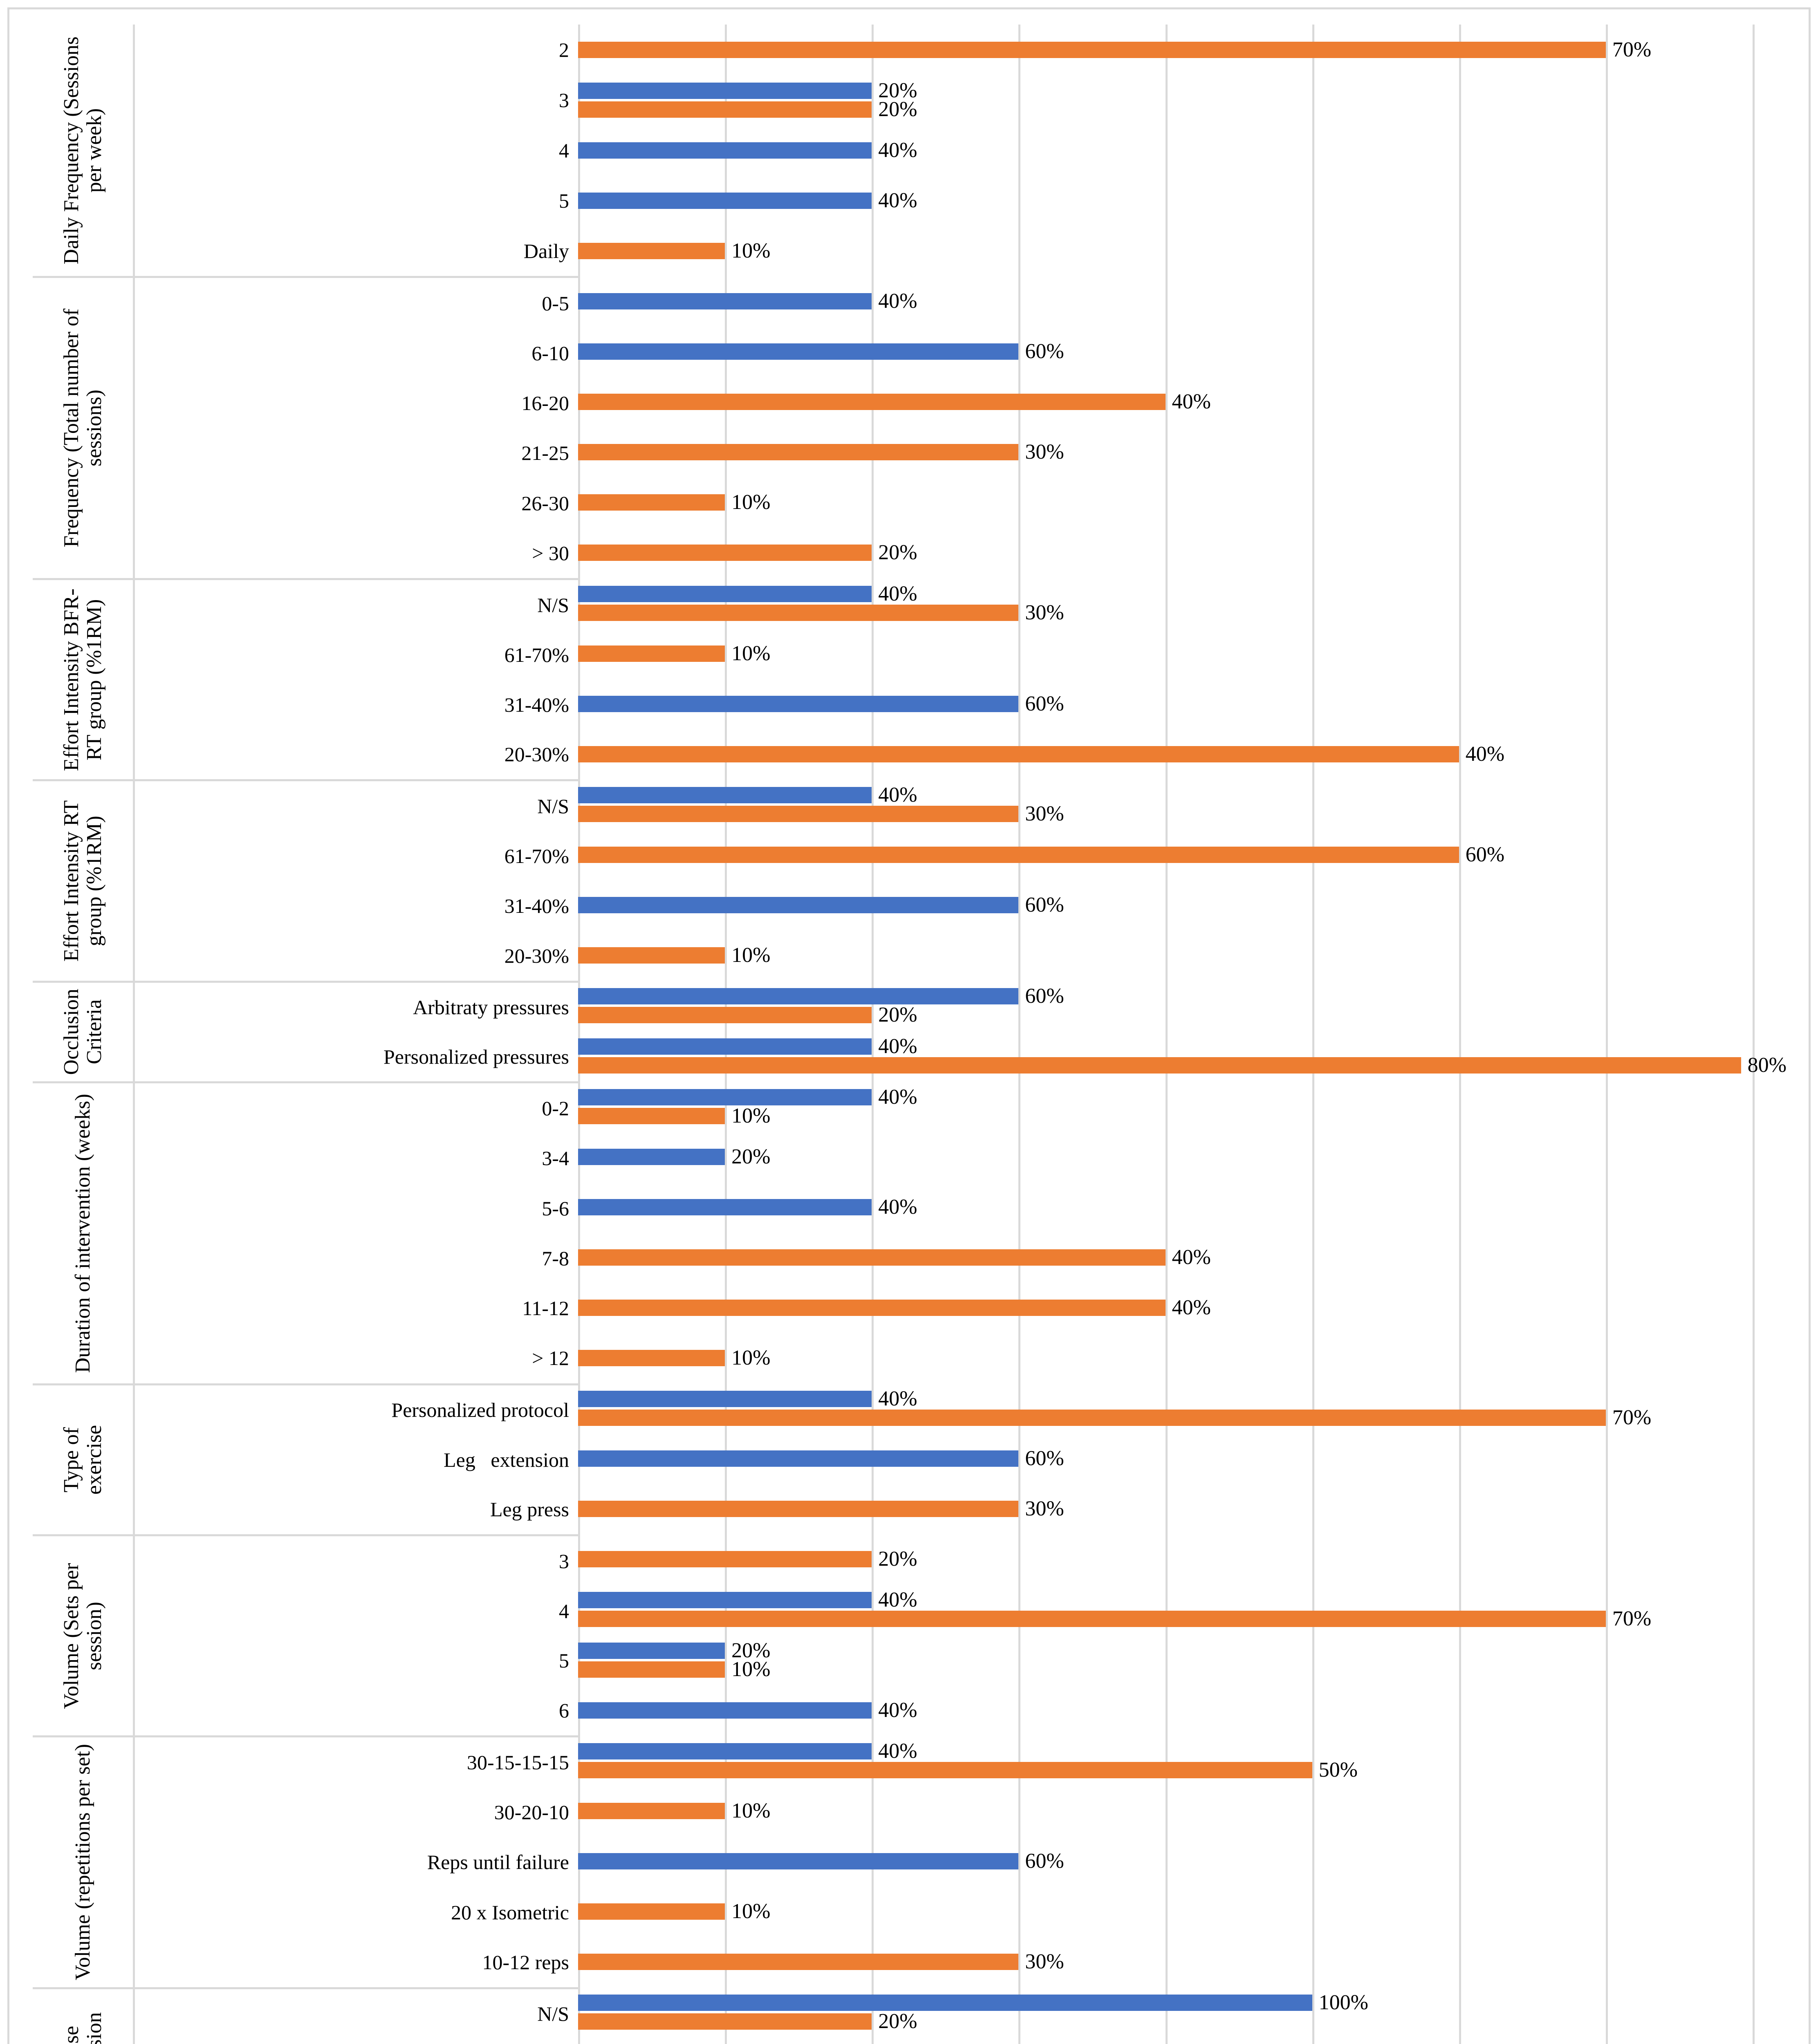 Image resolution: width=1818 pixels, height=2044 pixels. I want to click on bar-post-op: 80%, so click(1182, 1066).